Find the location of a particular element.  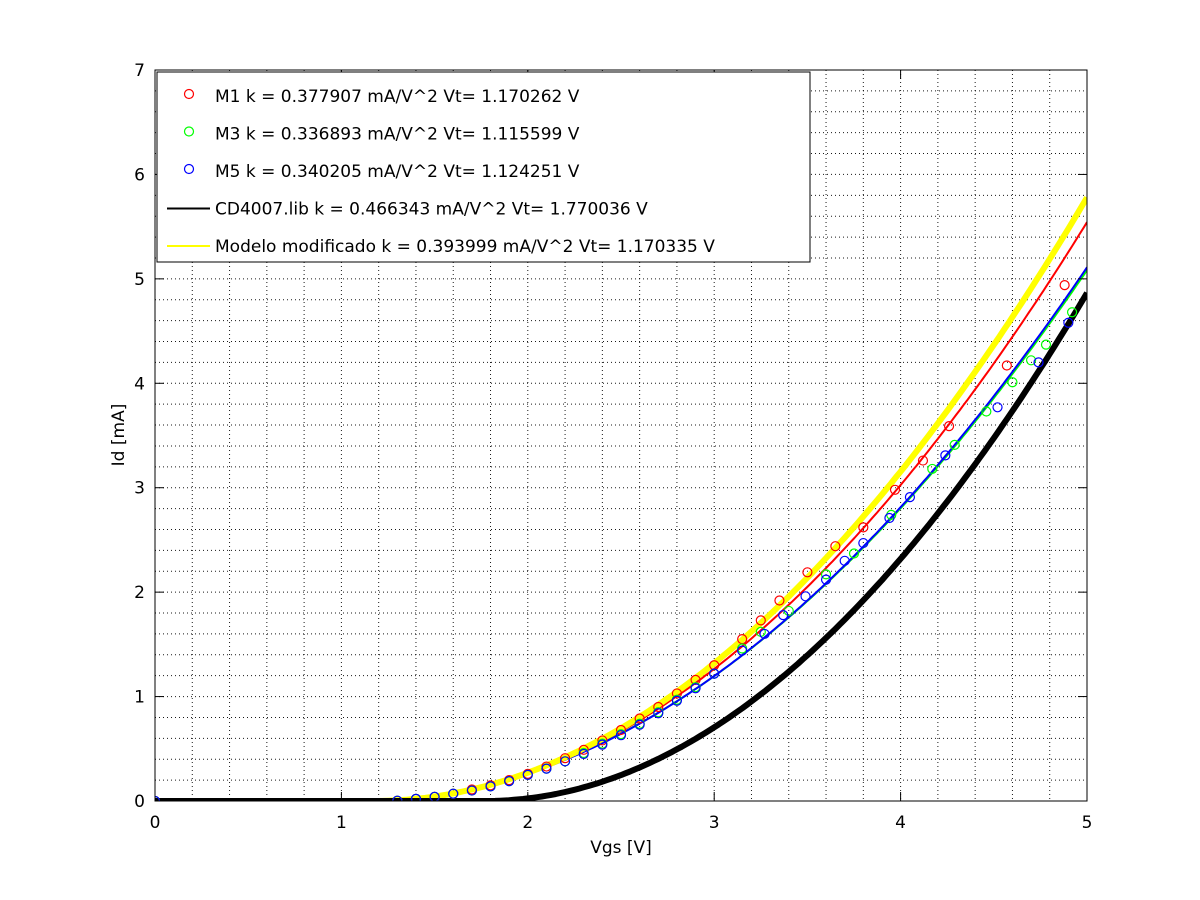

x-tick-label: 4 is located at coordinates (900, 823).